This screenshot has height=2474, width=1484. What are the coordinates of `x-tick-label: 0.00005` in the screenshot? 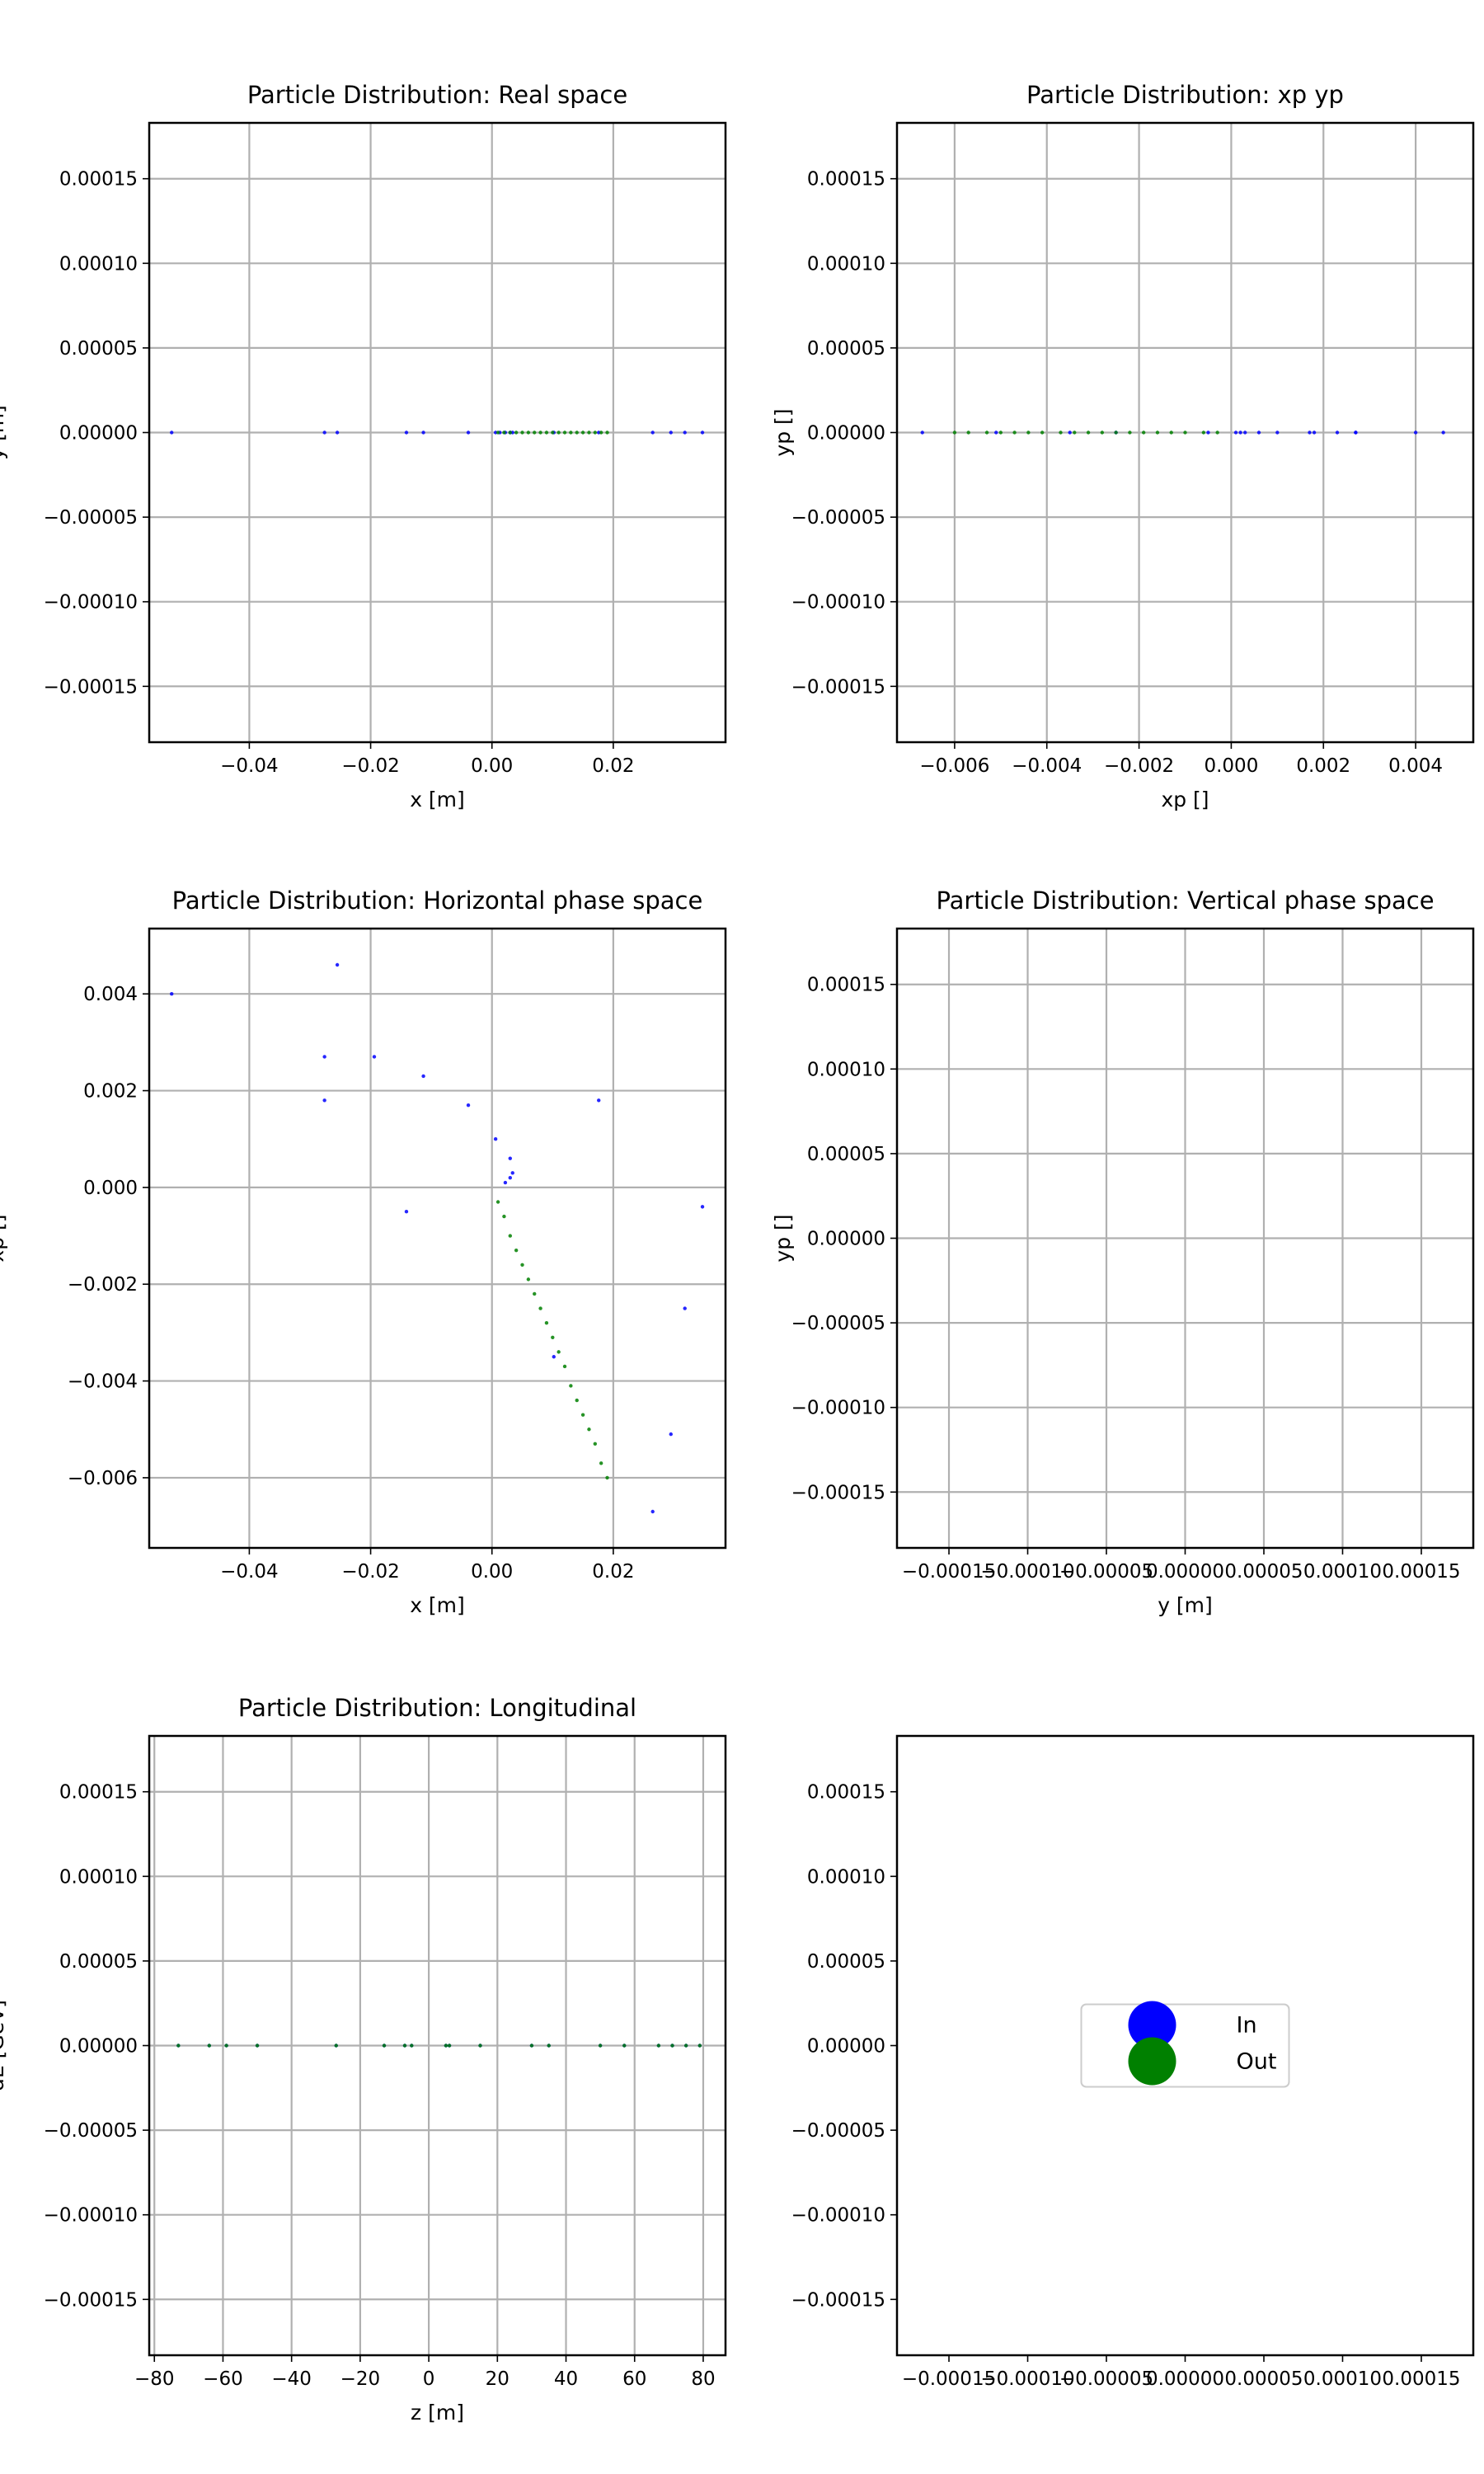 It's located at (1263, 2379).